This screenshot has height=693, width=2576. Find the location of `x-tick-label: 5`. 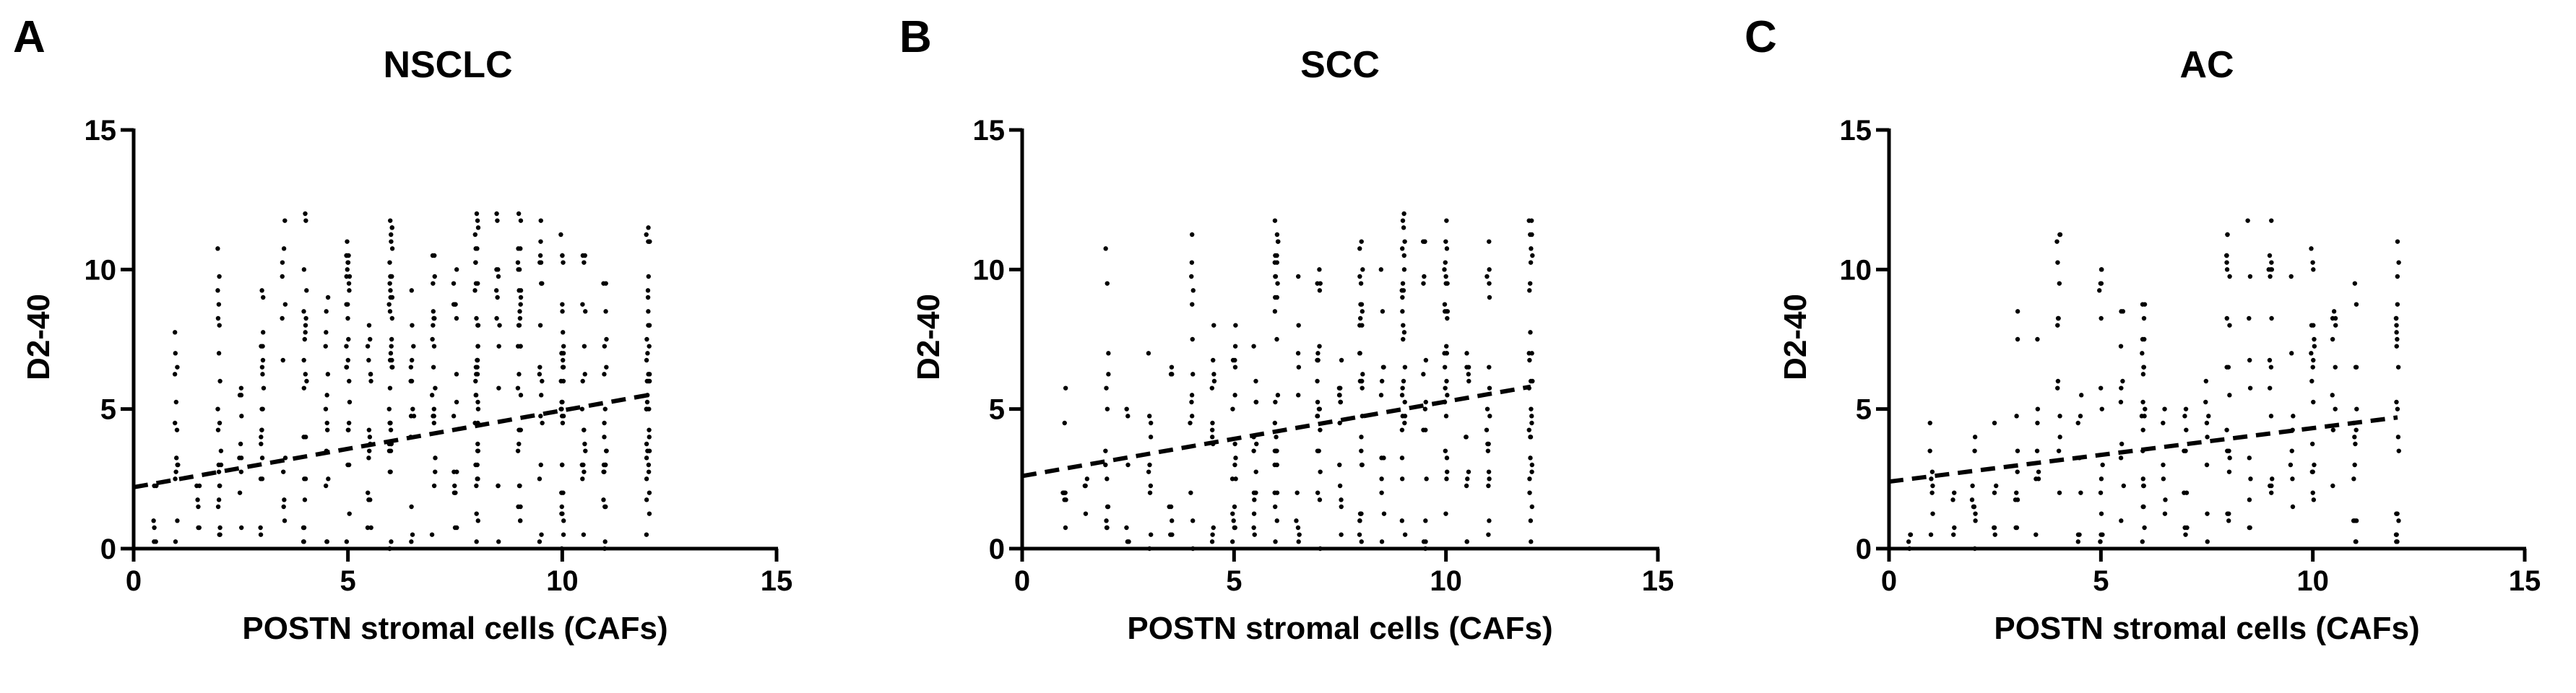

x-tick-label: 5 is located at coordinates (348, 581).